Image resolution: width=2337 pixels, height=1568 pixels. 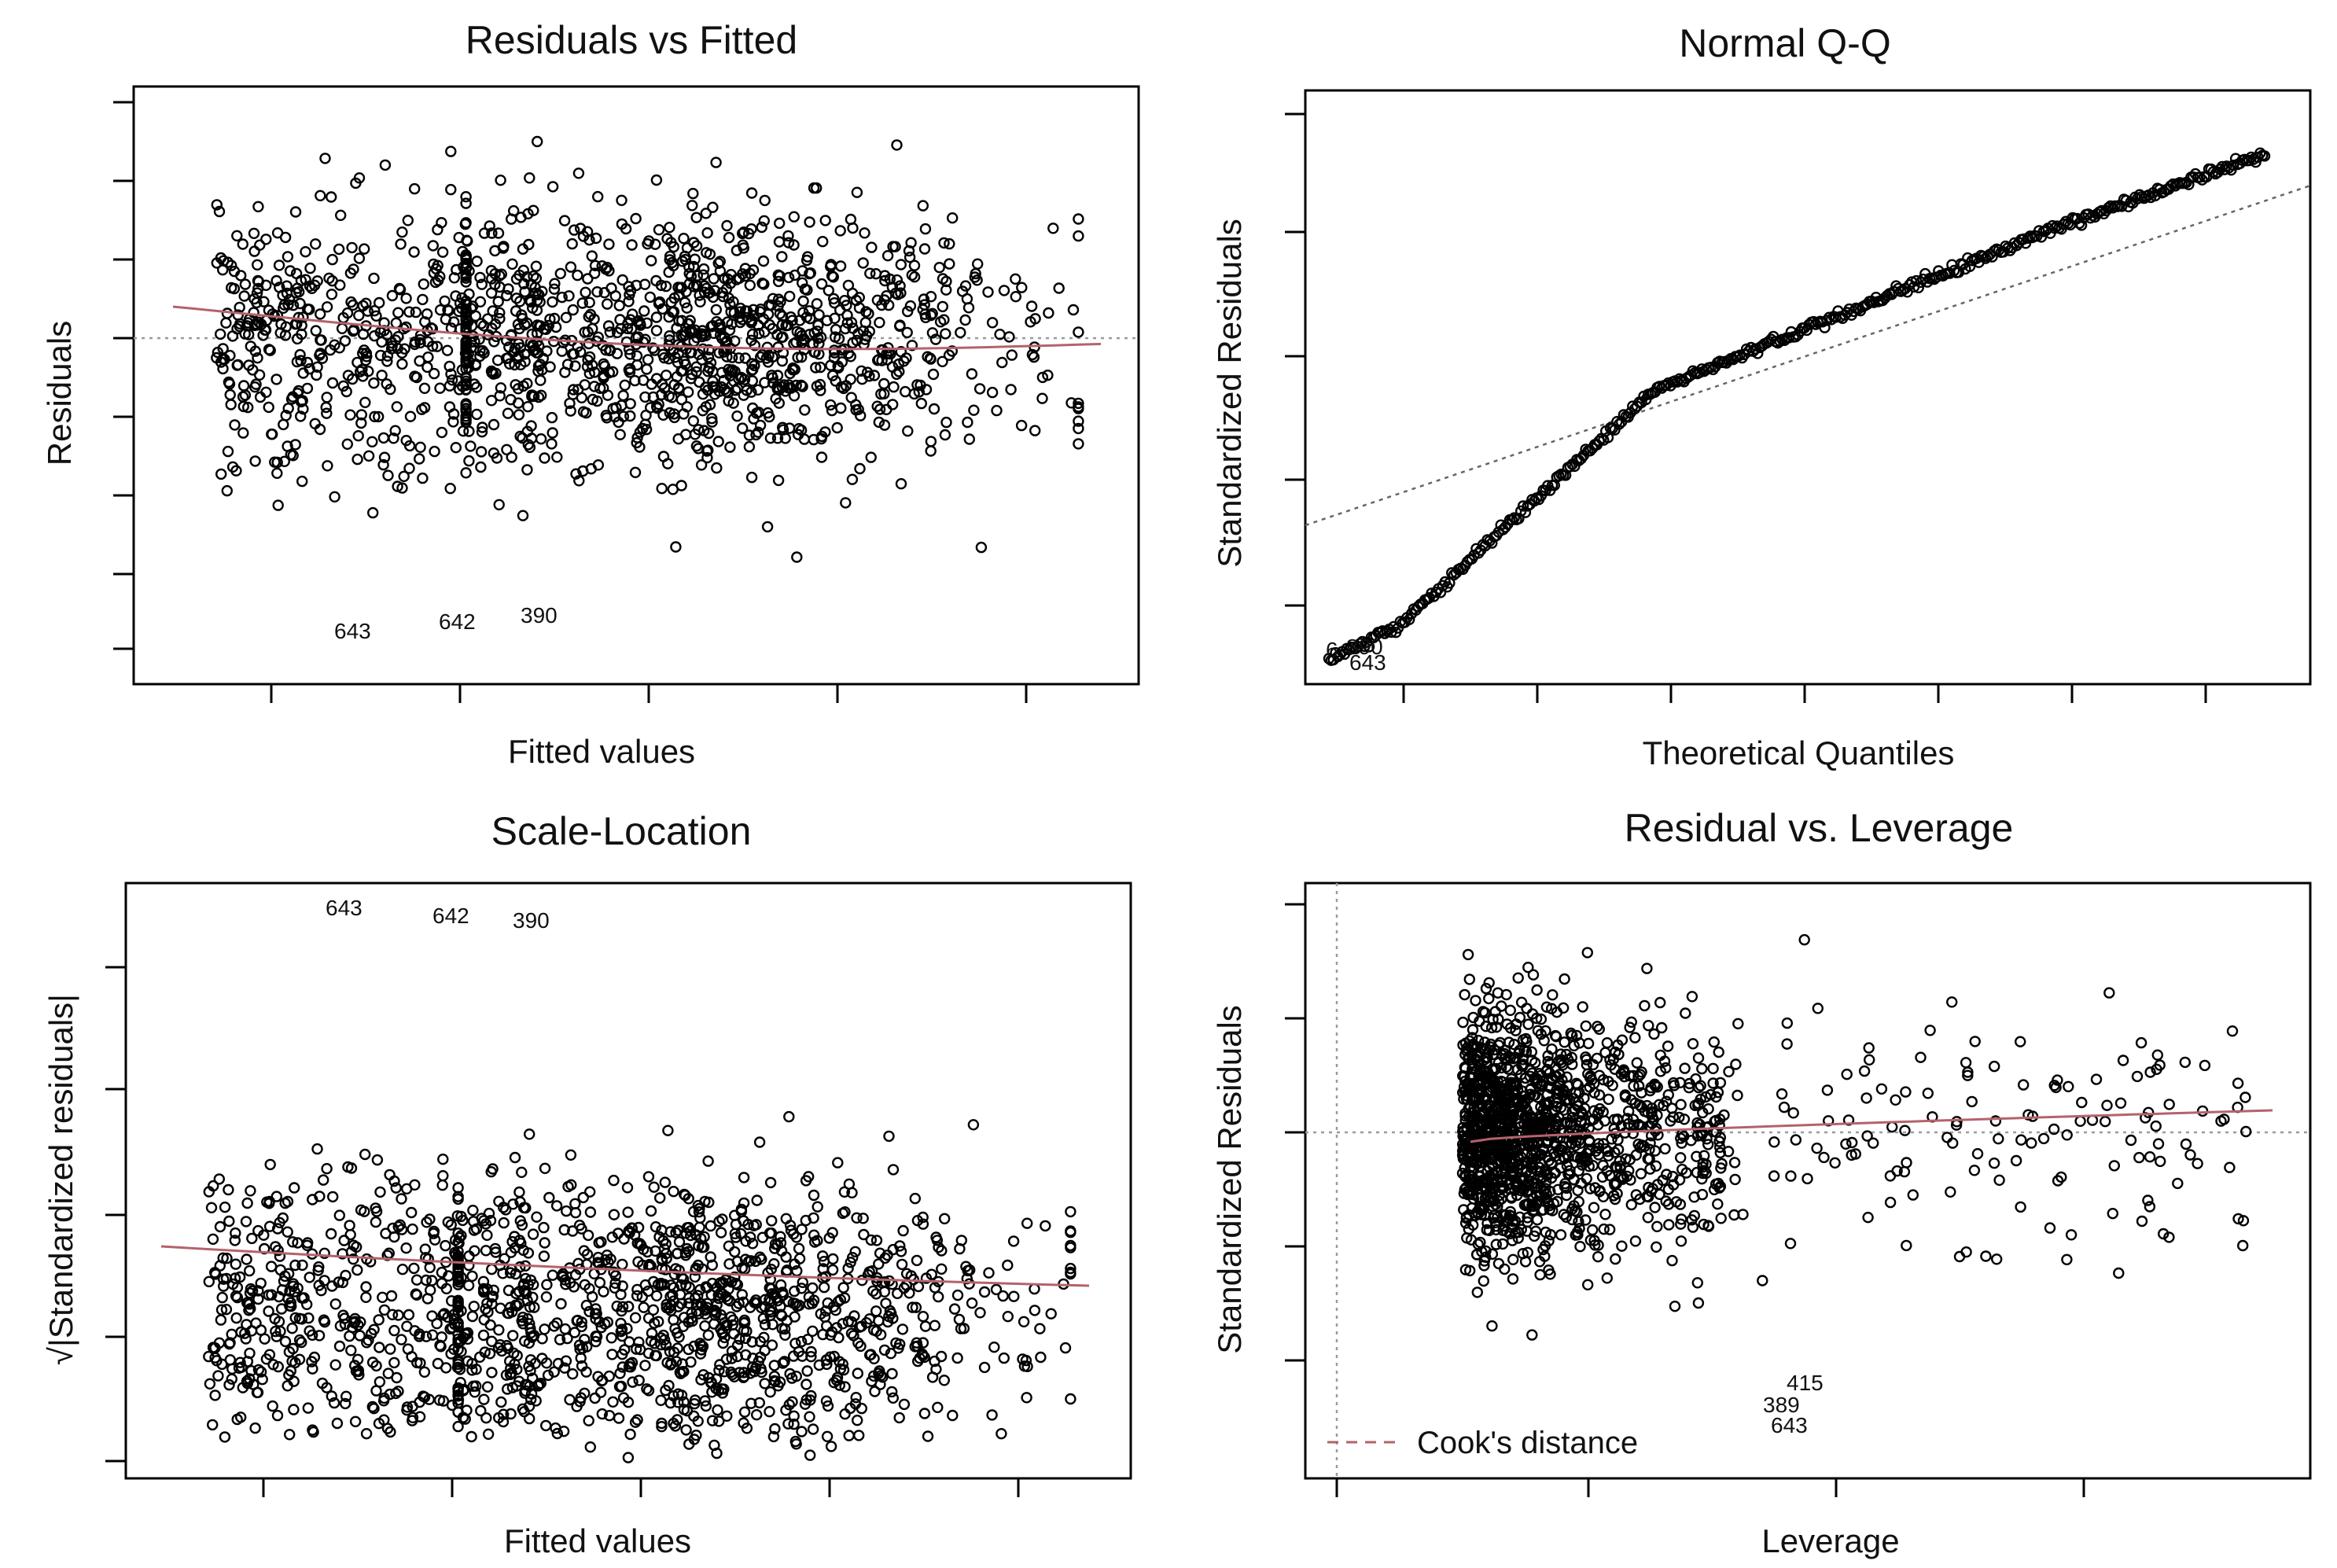 What do you see at coordinates (352, 631) in the screenshot?
I see `point-label-643: 643` at bounding box center [352, 631].